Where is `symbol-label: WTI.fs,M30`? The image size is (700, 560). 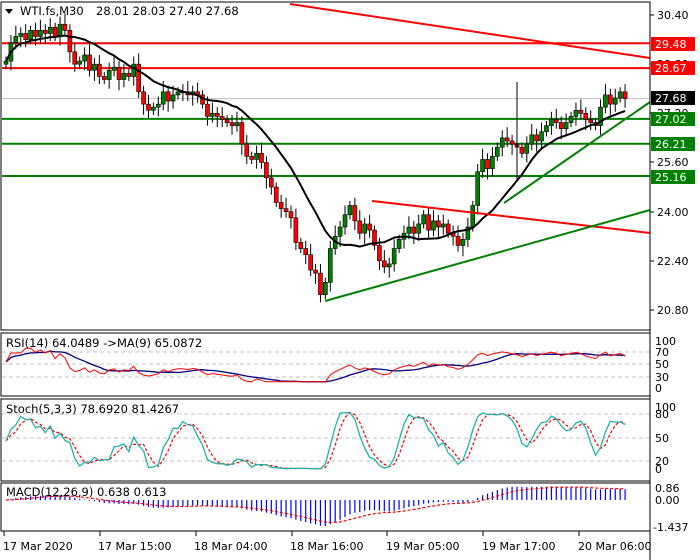
symbol-label: WTI.fs,M30 is located at coordinates (52, 11).